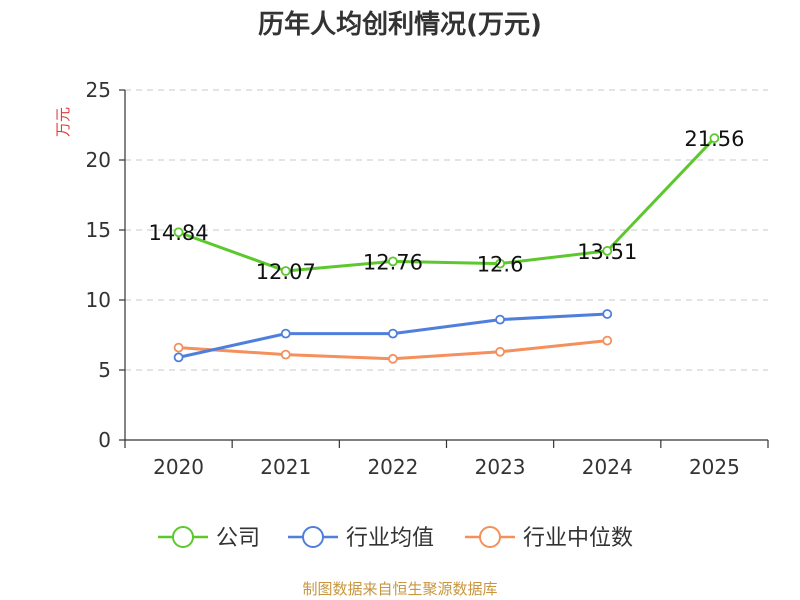 Image resolution: width=800 pixels, height=600 pixels. What do you see at coordinates (104, 440) in the screenshot?
I see `y-tick-label: 0` at bounding box center [104, 440].